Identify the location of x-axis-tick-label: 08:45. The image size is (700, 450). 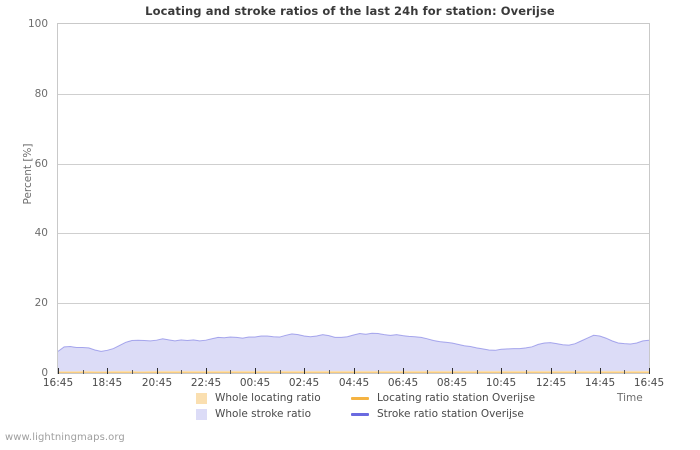
(452, 383).